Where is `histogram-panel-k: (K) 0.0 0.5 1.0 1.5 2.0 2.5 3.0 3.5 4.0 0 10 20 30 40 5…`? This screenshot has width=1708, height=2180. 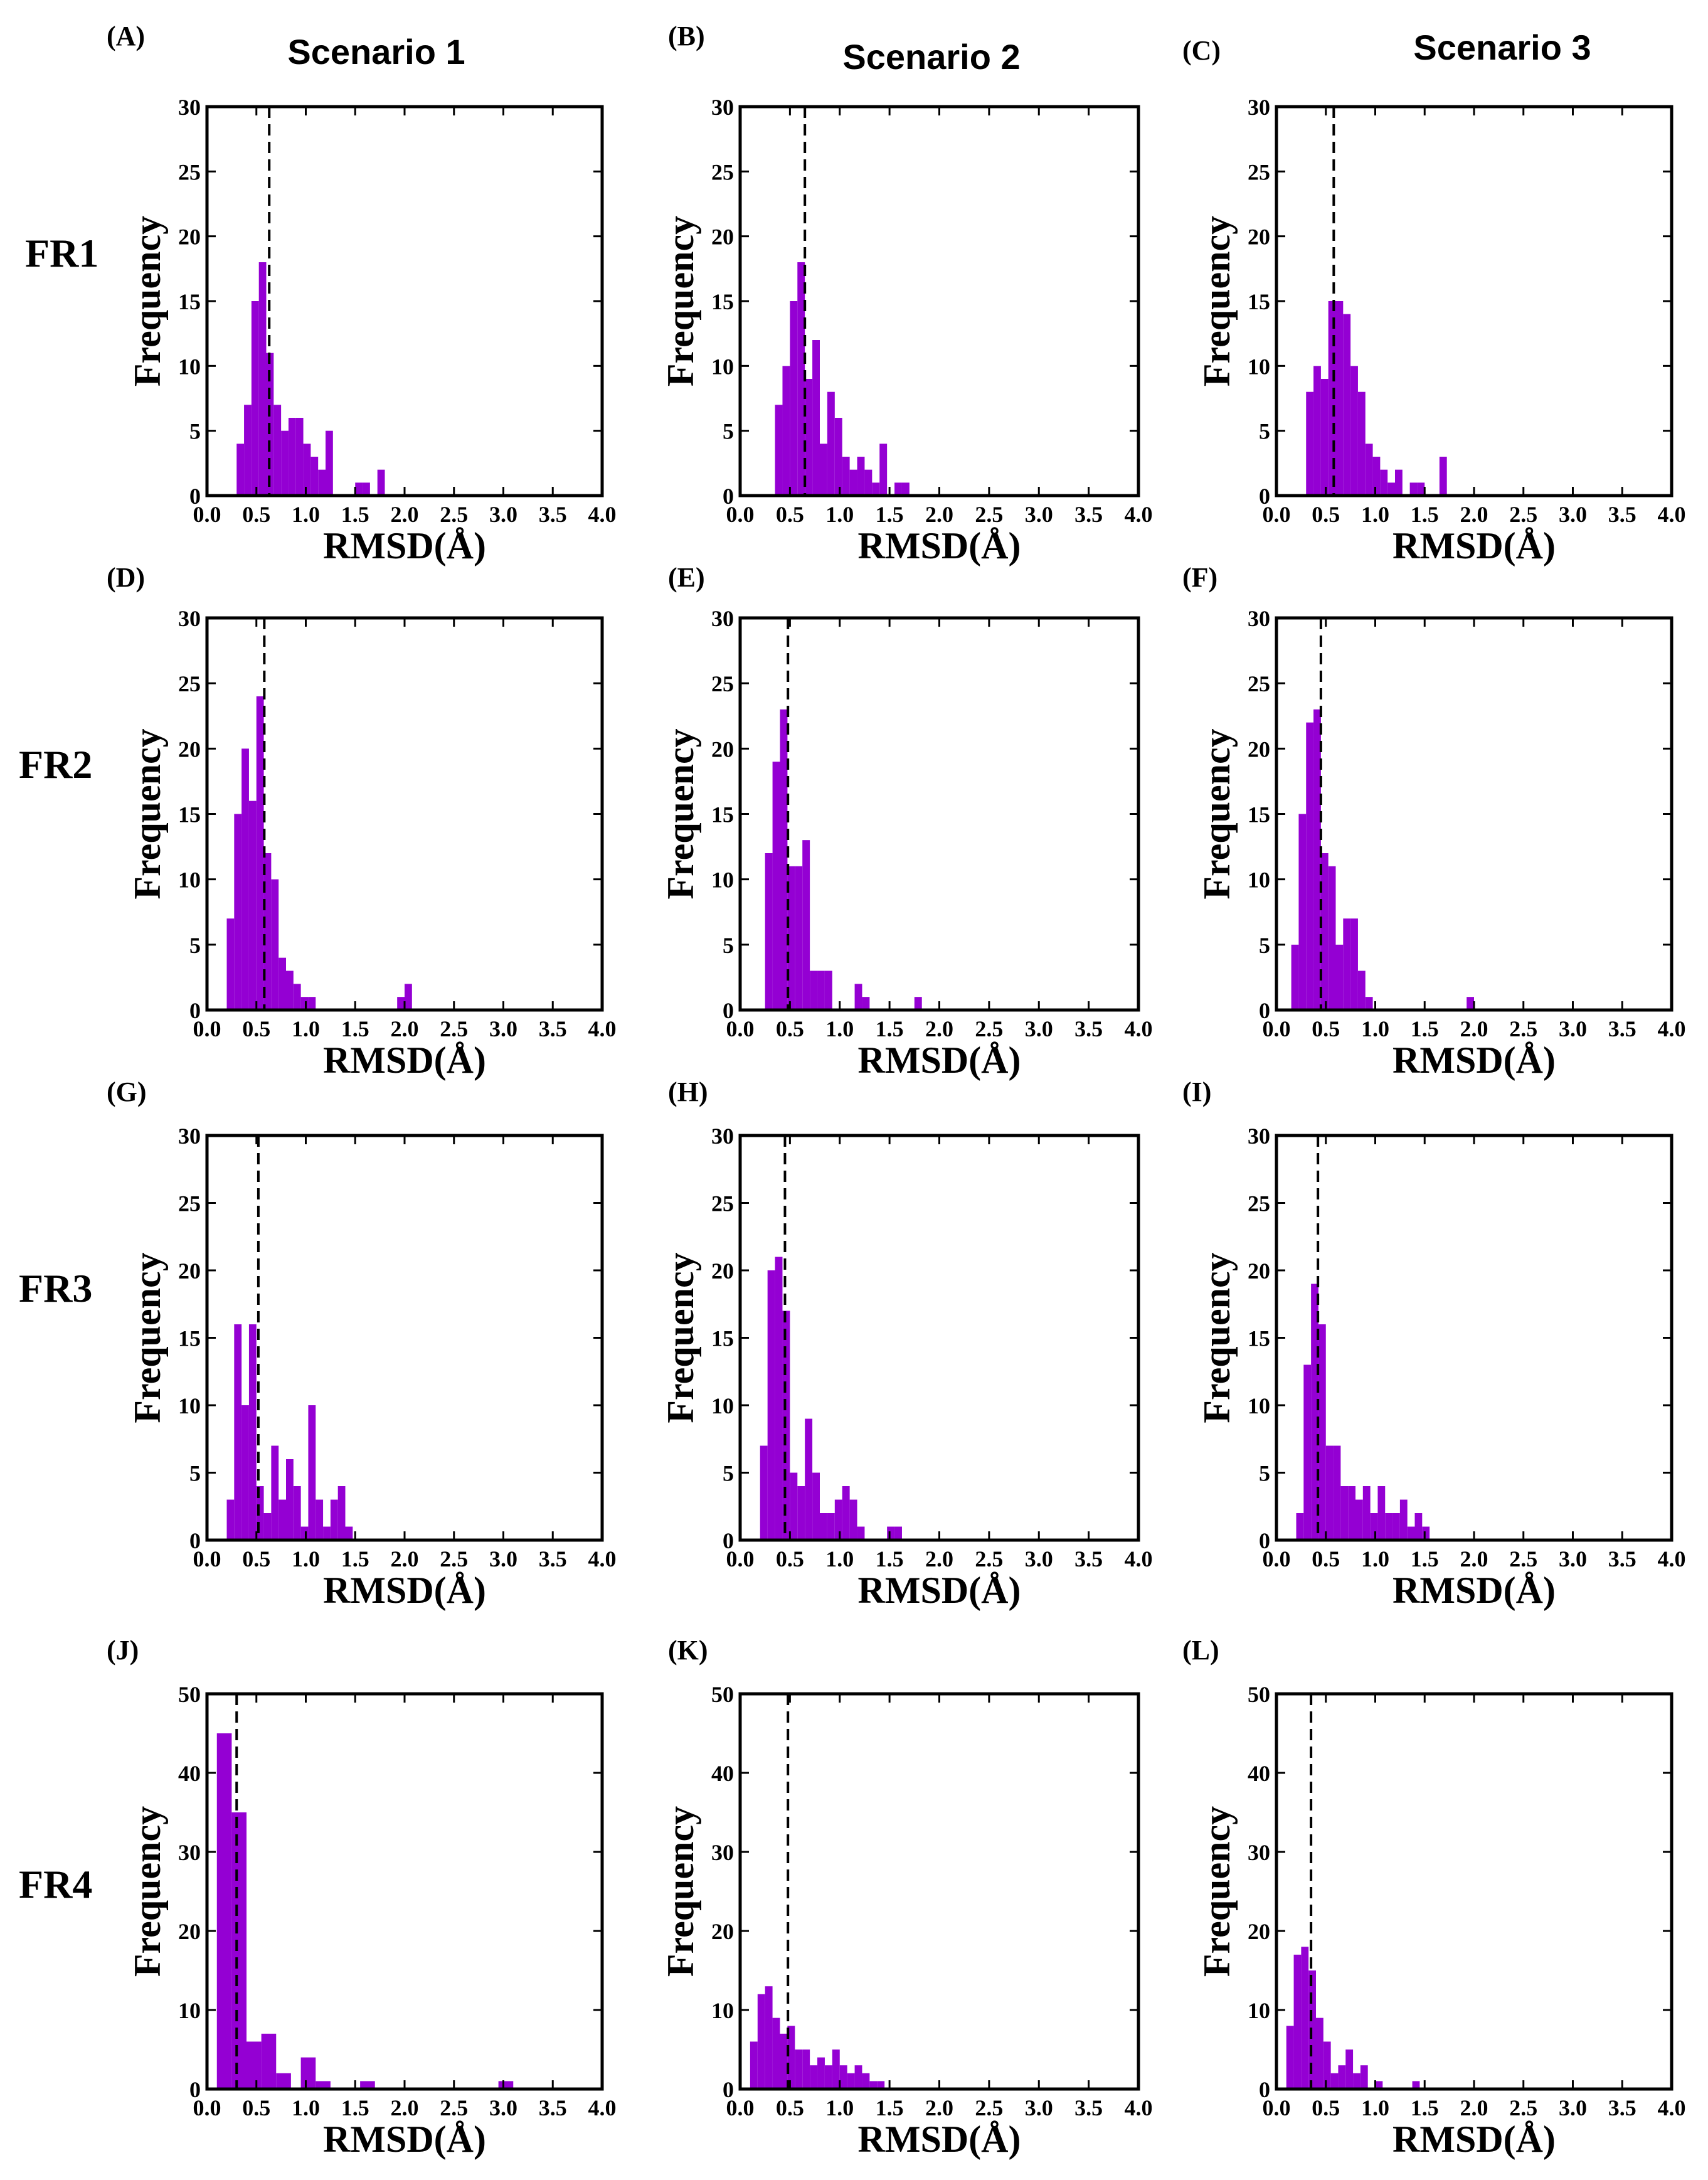 histogram-panel-k: (K) 0.0 0.5 1.0 1.5 2.0 2.5 3.0 3.5 4.0 0 10 20 30 40 5… is located at coordinates (906, 1897).